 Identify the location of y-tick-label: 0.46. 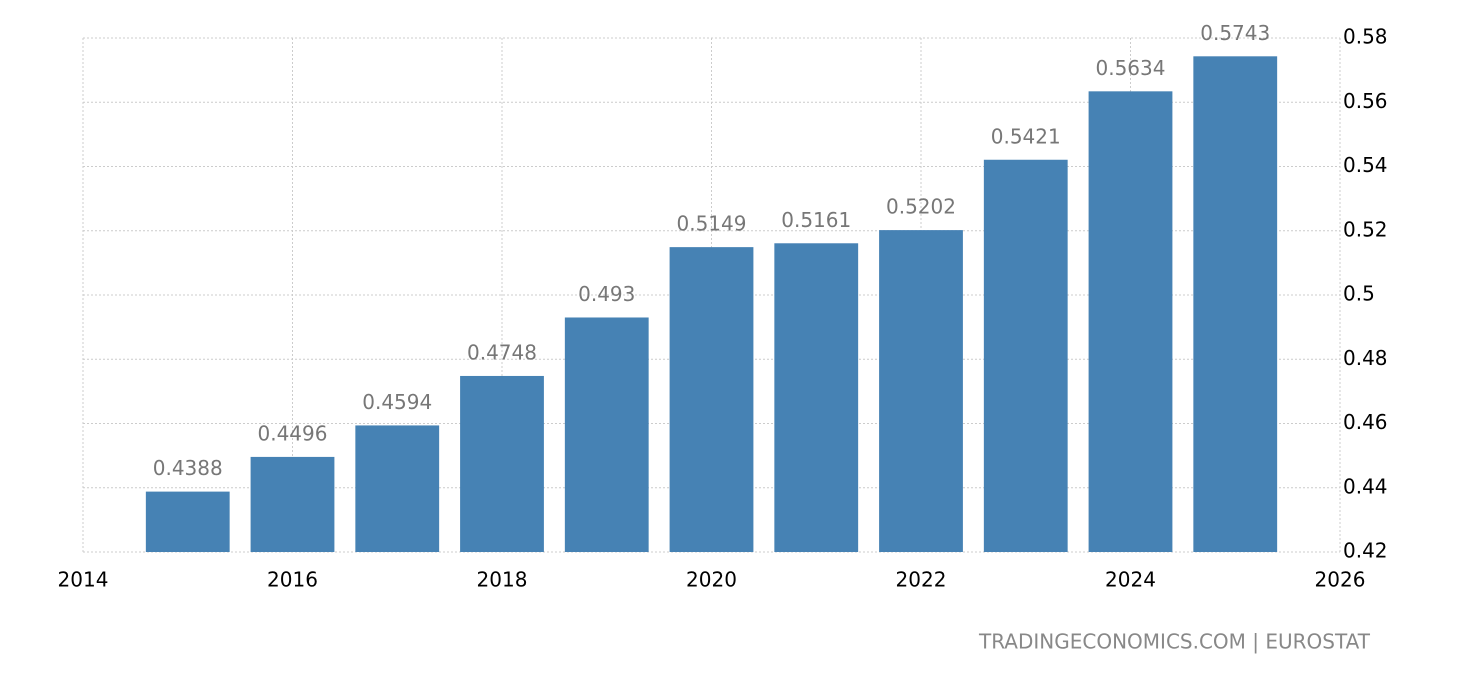
(1365, 422).